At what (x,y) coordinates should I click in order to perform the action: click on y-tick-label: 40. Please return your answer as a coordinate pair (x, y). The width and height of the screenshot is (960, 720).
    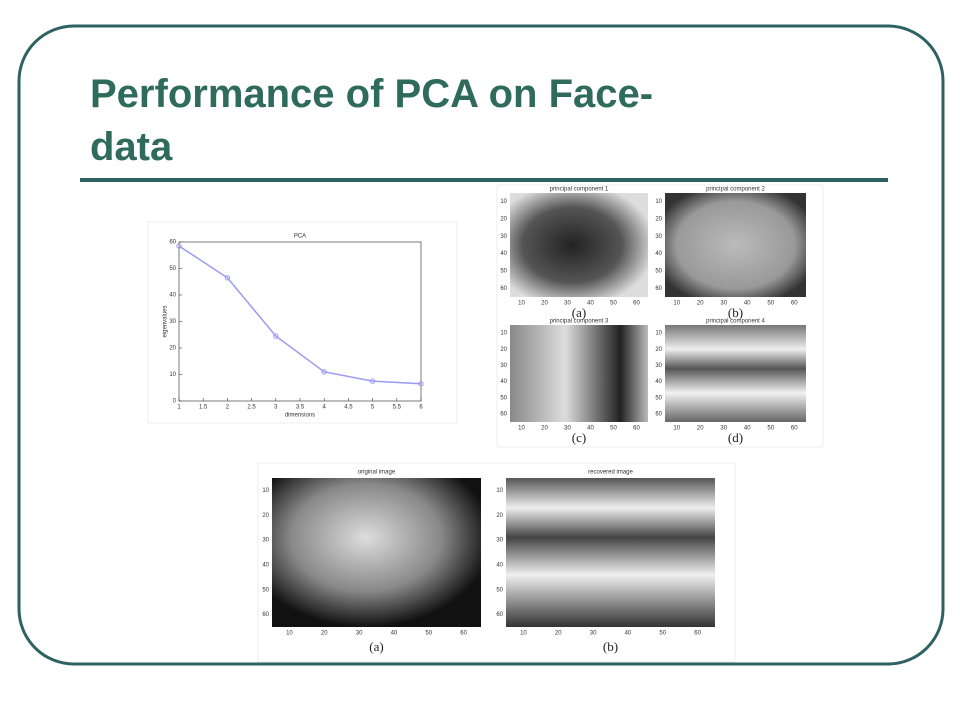
    Looking at the image, I should click on (172, 296).